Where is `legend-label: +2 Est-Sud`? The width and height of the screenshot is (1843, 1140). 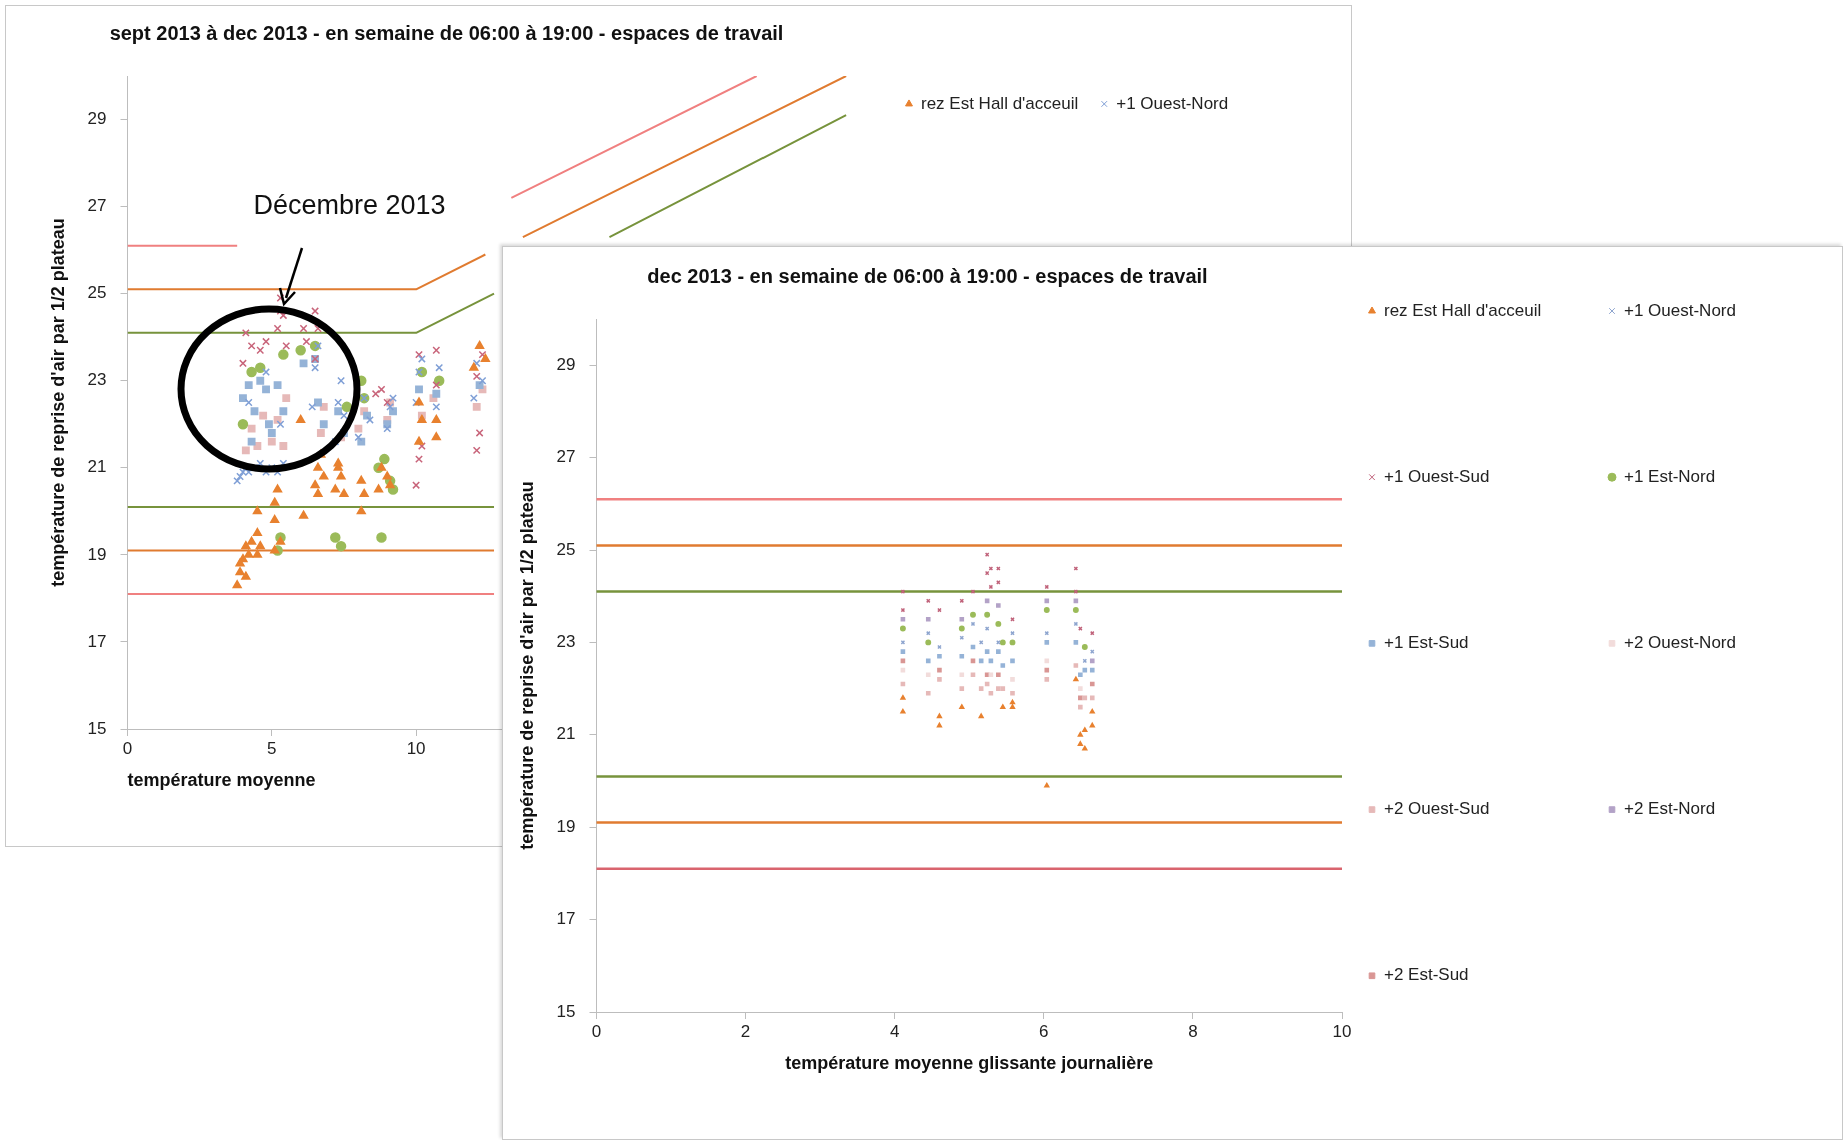
legend-label: +2 Est-Sud is located at coordinates (1426, 975).